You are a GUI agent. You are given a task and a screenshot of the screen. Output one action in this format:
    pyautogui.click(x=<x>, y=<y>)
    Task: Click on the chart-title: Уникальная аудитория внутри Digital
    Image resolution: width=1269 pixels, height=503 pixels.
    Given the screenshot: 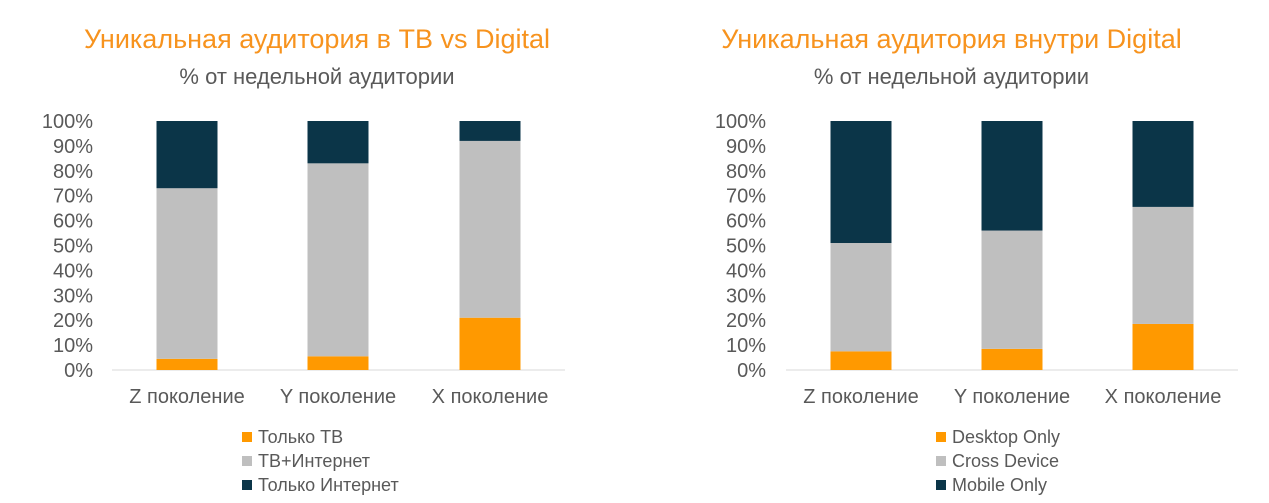 What is the action you would take?
    pyautogui.click(x=951, y=39)
    